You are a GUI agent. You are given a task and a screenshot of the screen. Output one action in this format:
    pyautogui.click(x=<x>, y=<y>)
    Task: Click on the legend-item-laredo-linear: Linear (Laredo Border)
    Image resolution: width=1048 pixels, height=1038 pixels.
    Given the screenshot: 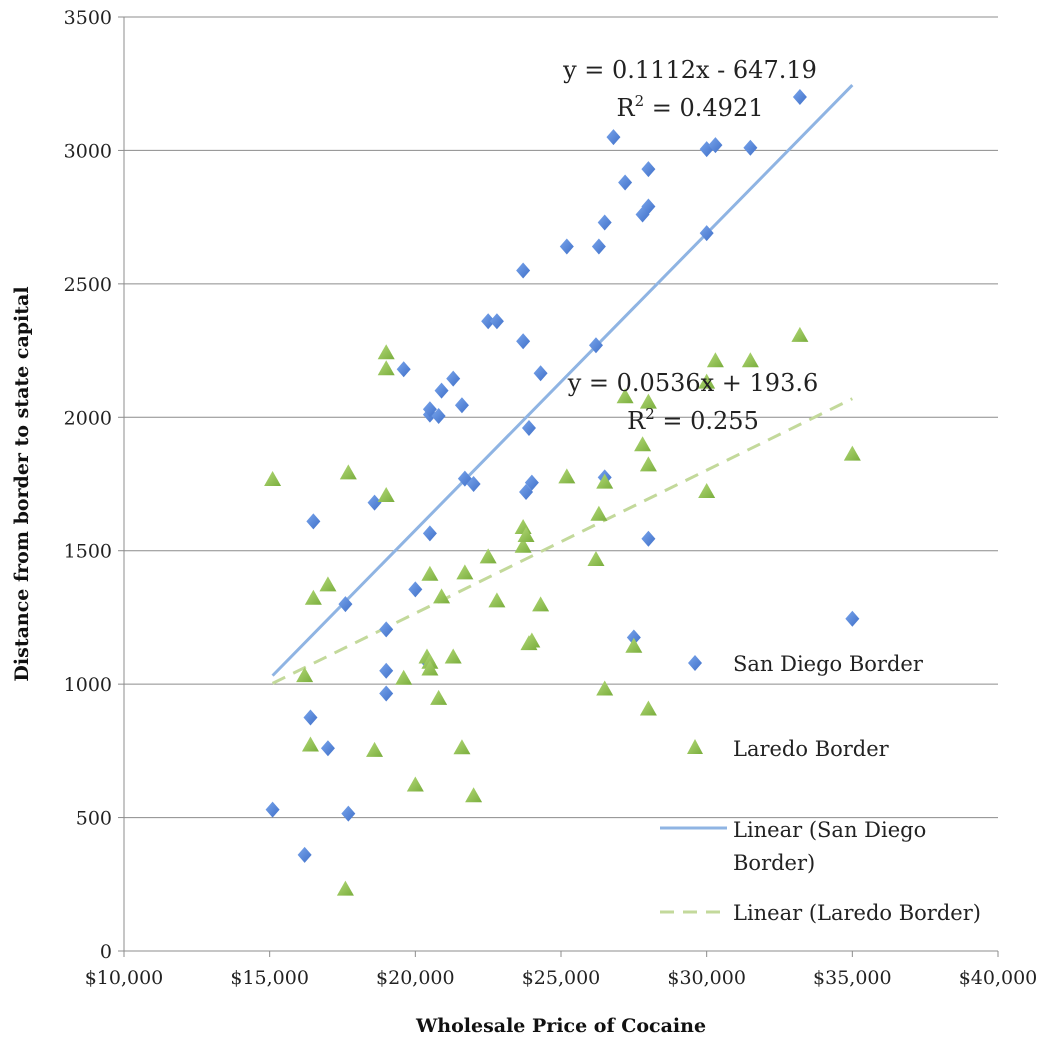 What is the action you would take?
    pyautogui.click(x=820, y=913)
    